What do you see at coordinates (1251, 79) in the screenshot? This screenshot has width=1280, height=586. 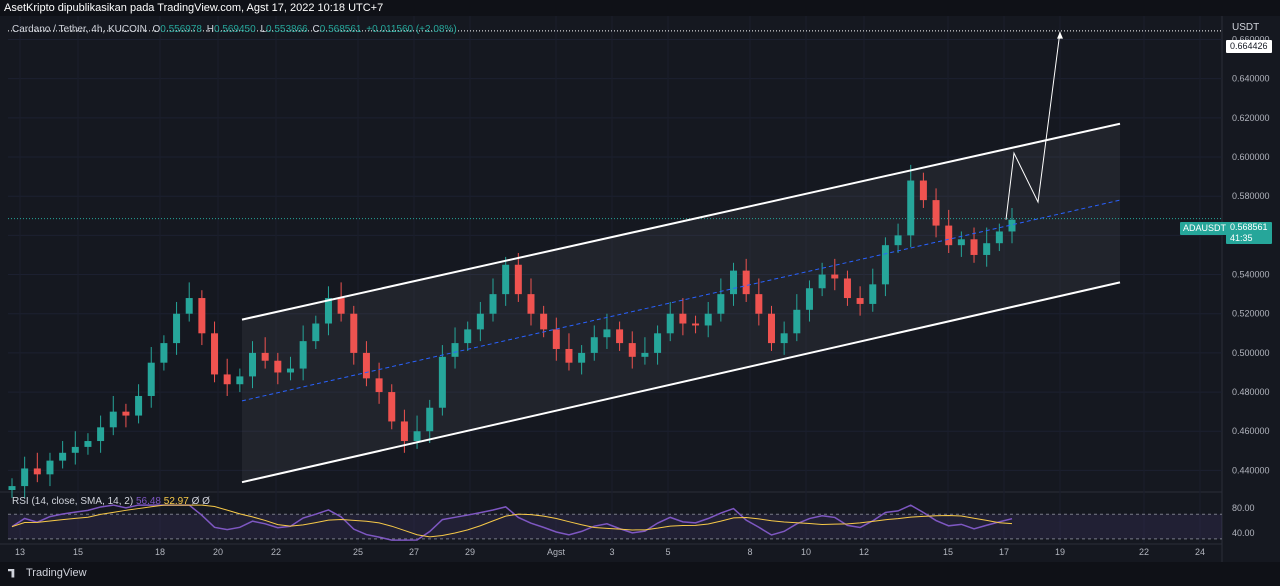 I see `price-tick-label: 0.640000` at bounding box center [1251, 79].